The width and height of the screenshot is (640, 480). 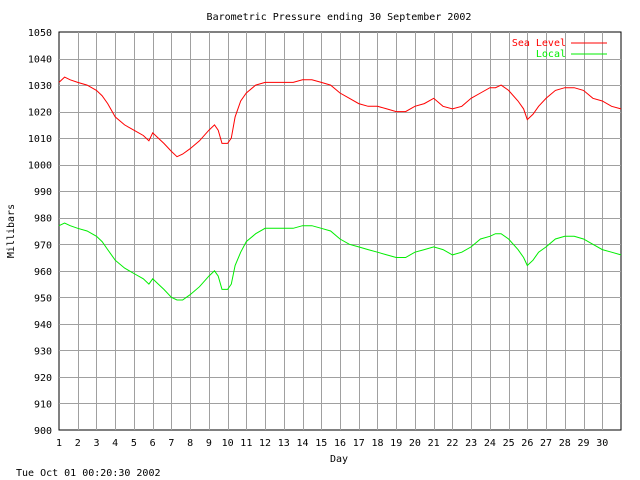 I want to click on x-tick-label-29: 29, so click(x=584, y=443).